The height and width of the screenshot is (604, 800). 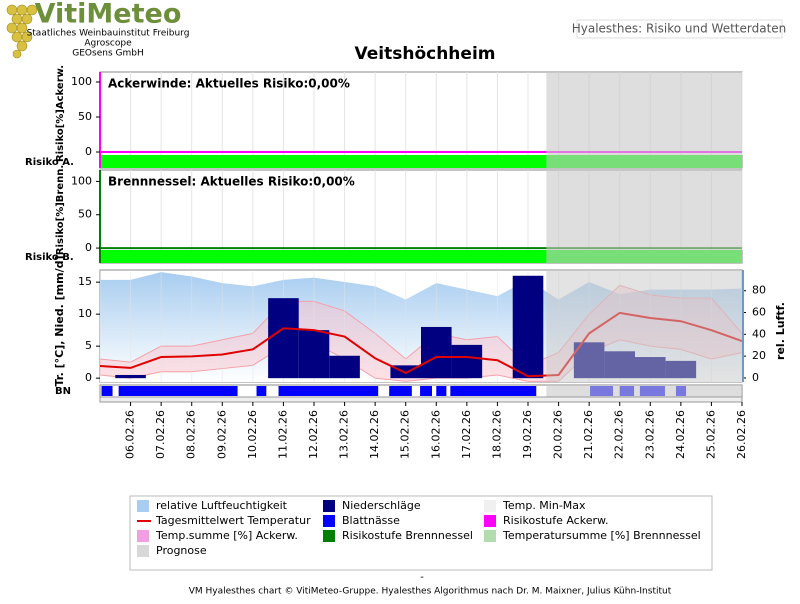 I want to click on x-tick-label: 09.02.26, so click(x=221, y=434).